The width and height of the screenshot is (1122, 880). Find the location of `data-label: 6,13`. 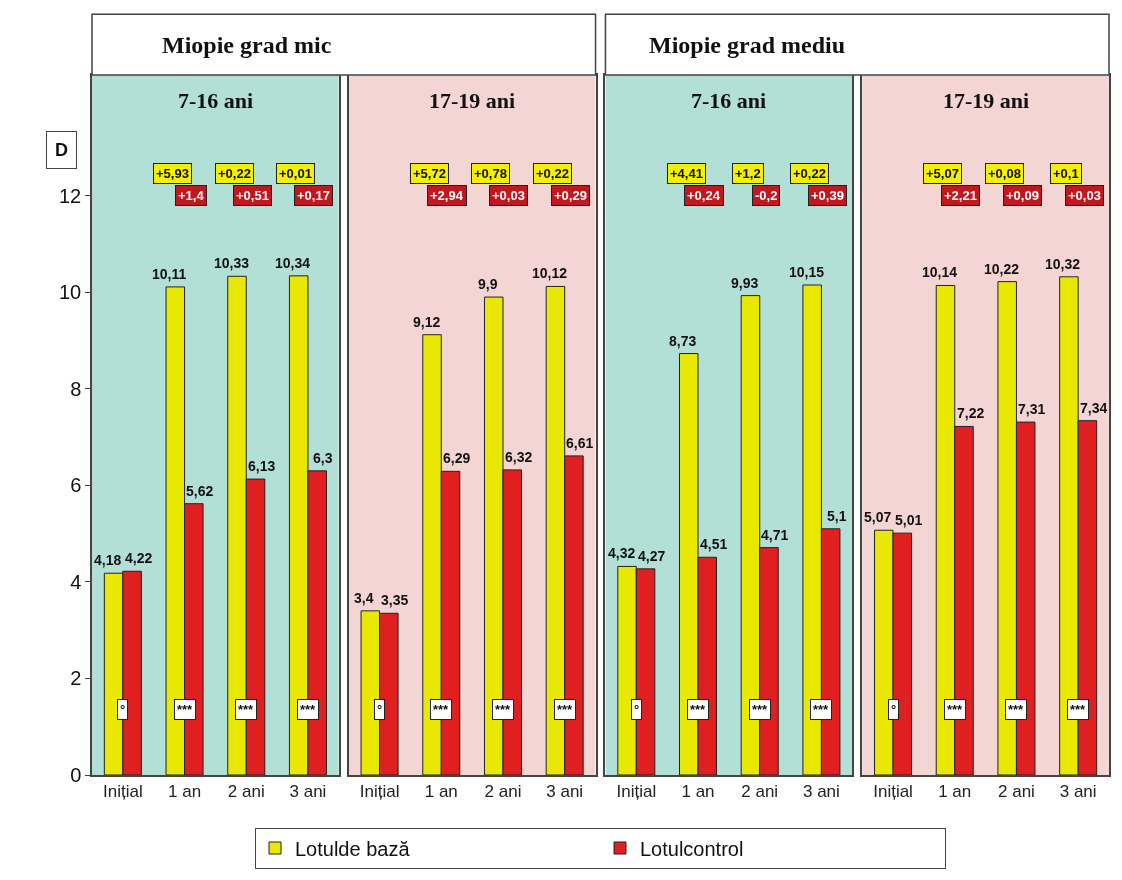

data-label: 6,13 is located at coordinates (262, 466).